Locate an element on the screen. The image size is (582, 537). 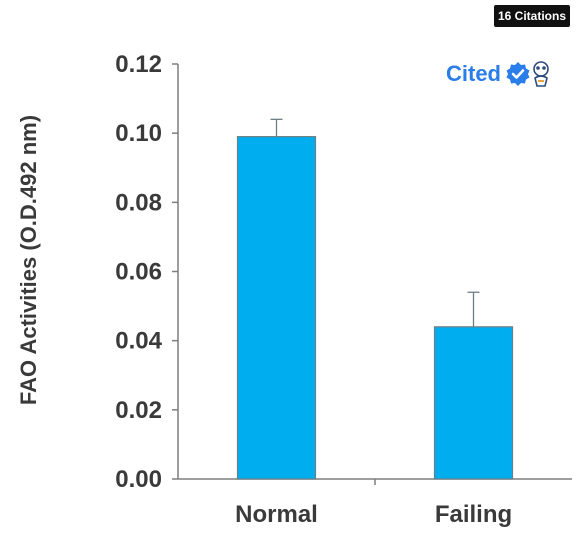
y-tick-label: 0.00 is located at coordinates (138, 479).